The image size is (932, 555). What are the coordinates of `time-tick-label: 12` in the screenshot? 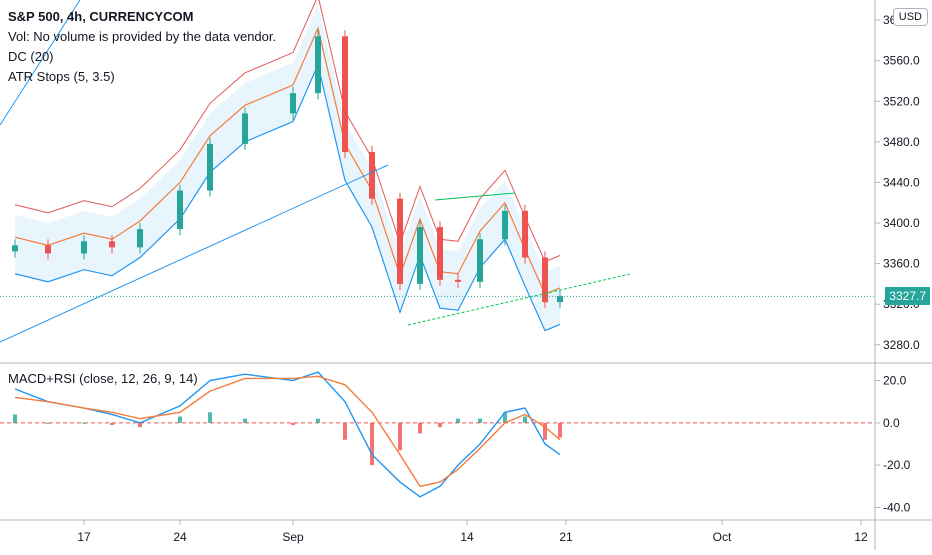 It's located at (861, 537).